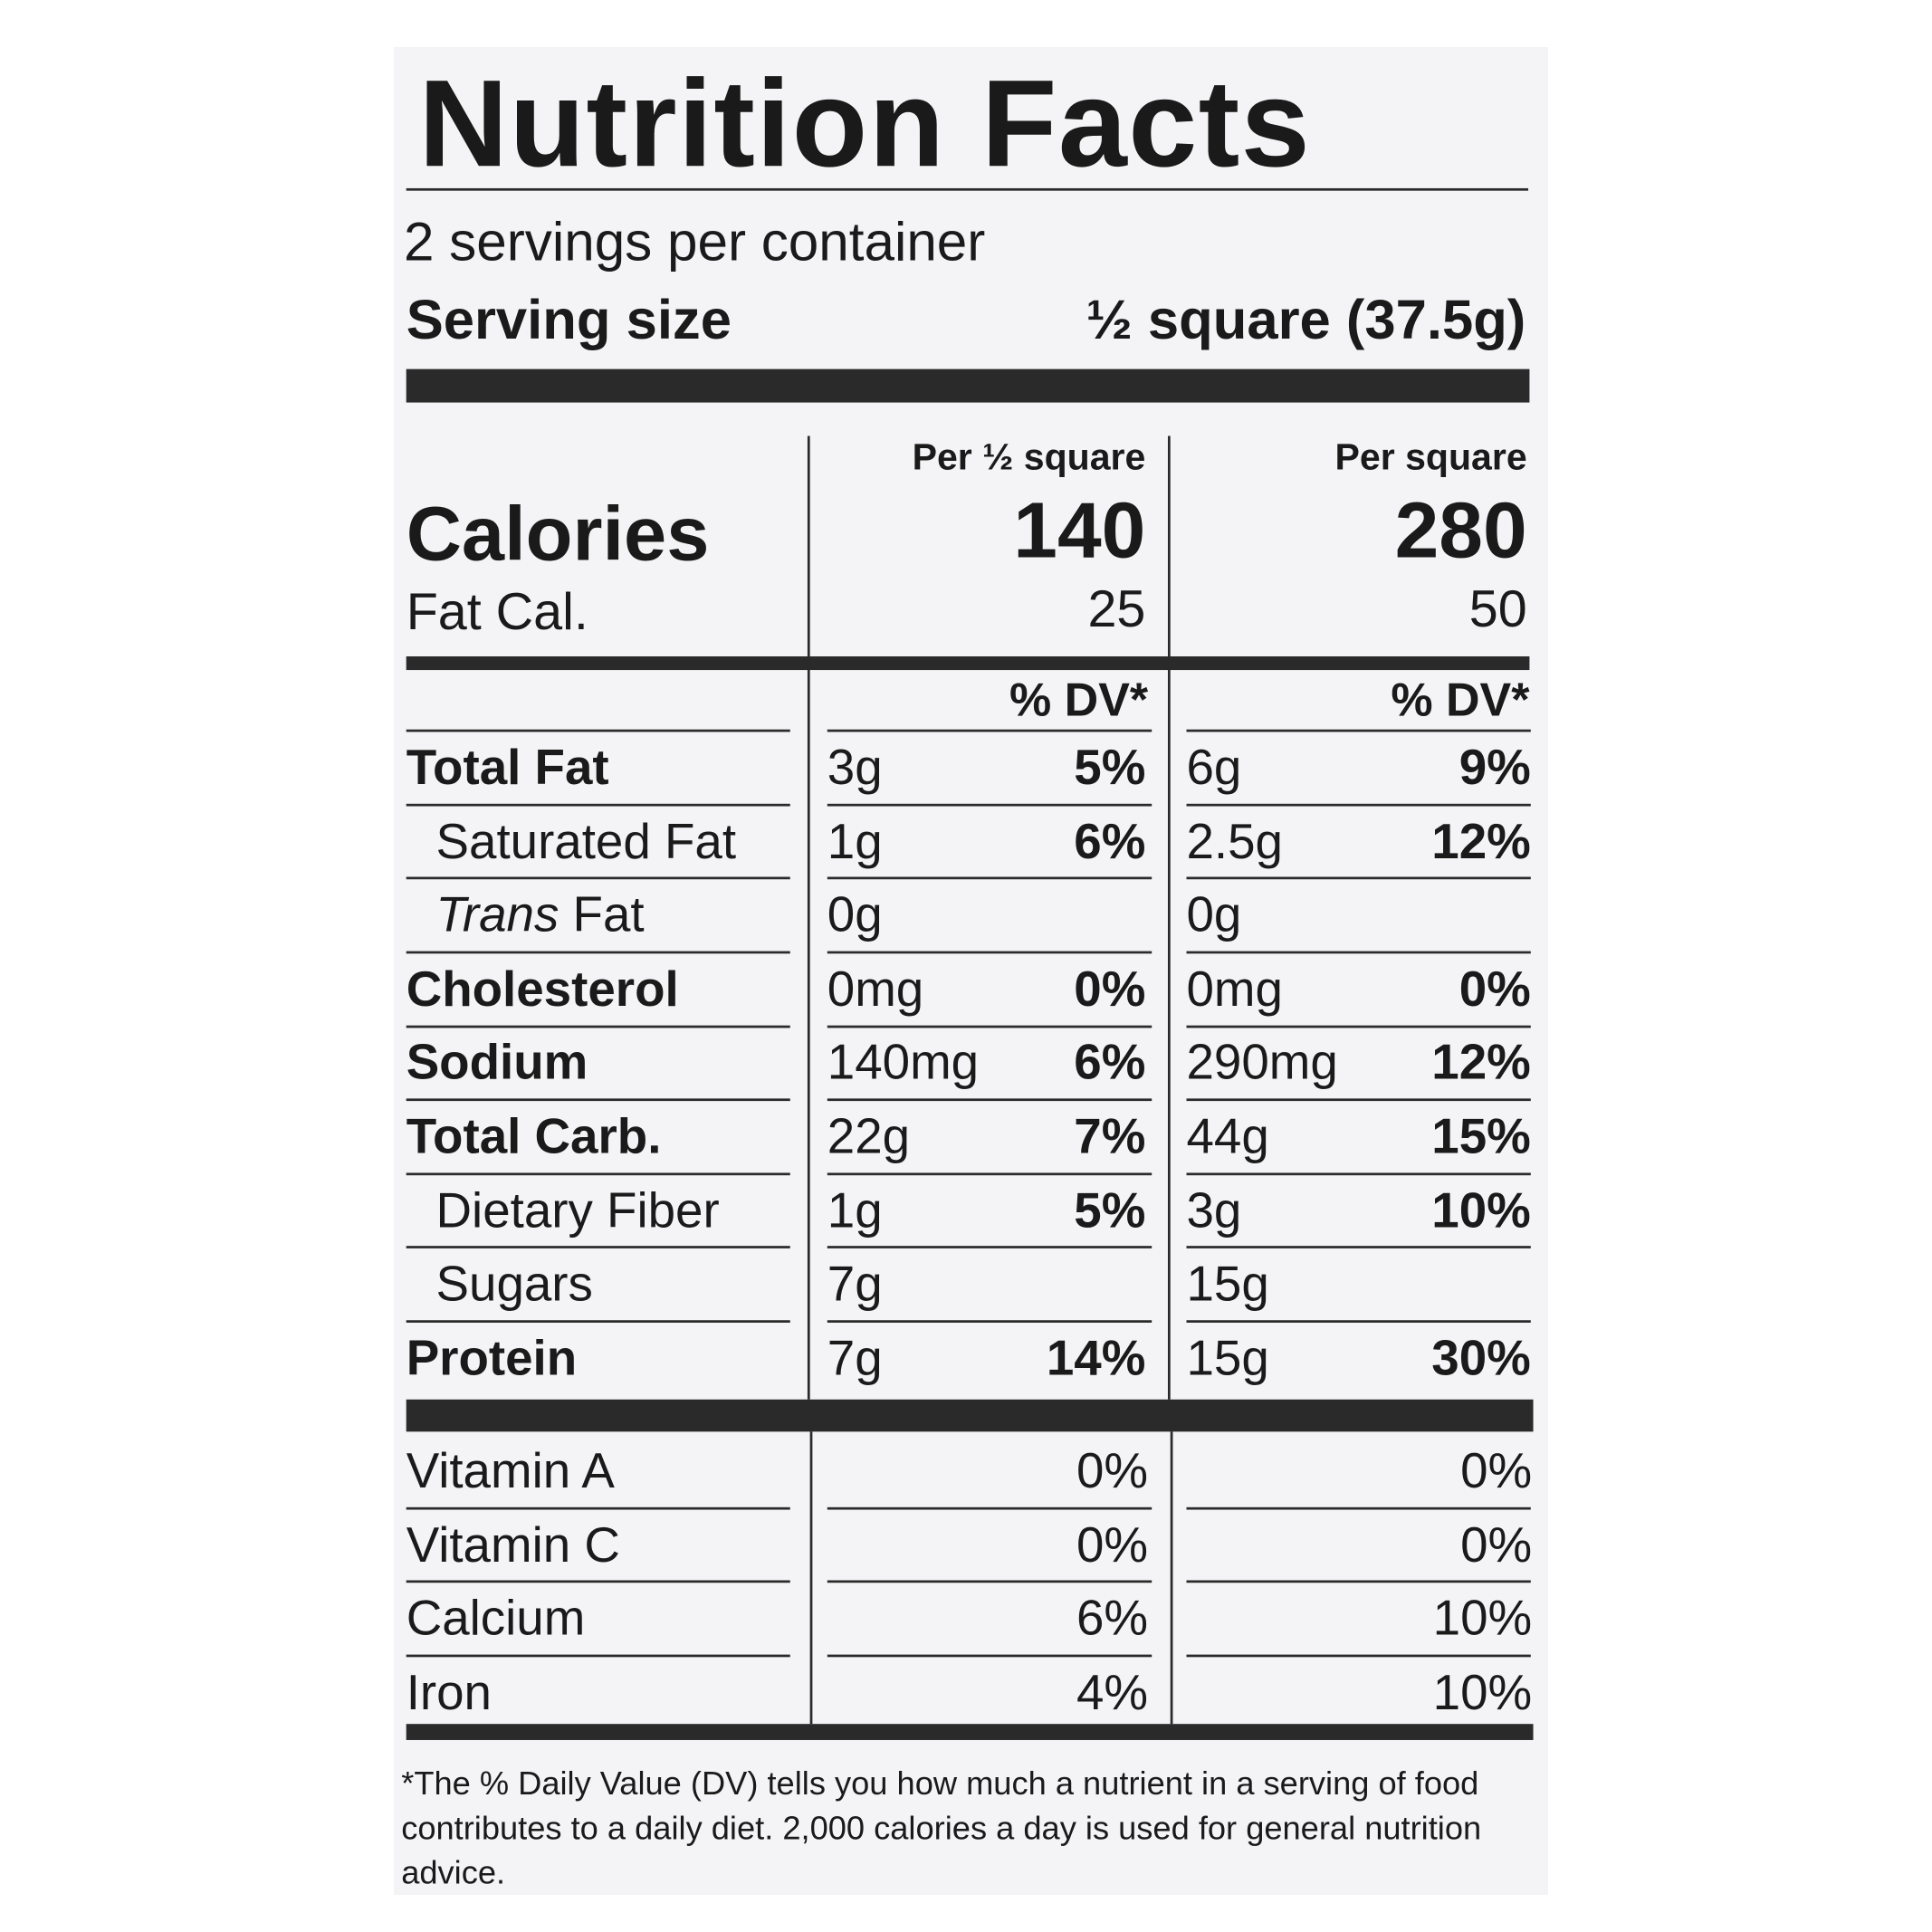 The height and width of the screenshot is (1932, 1932). I want to click on nutrient-label: Protein, so click(492, 1358).